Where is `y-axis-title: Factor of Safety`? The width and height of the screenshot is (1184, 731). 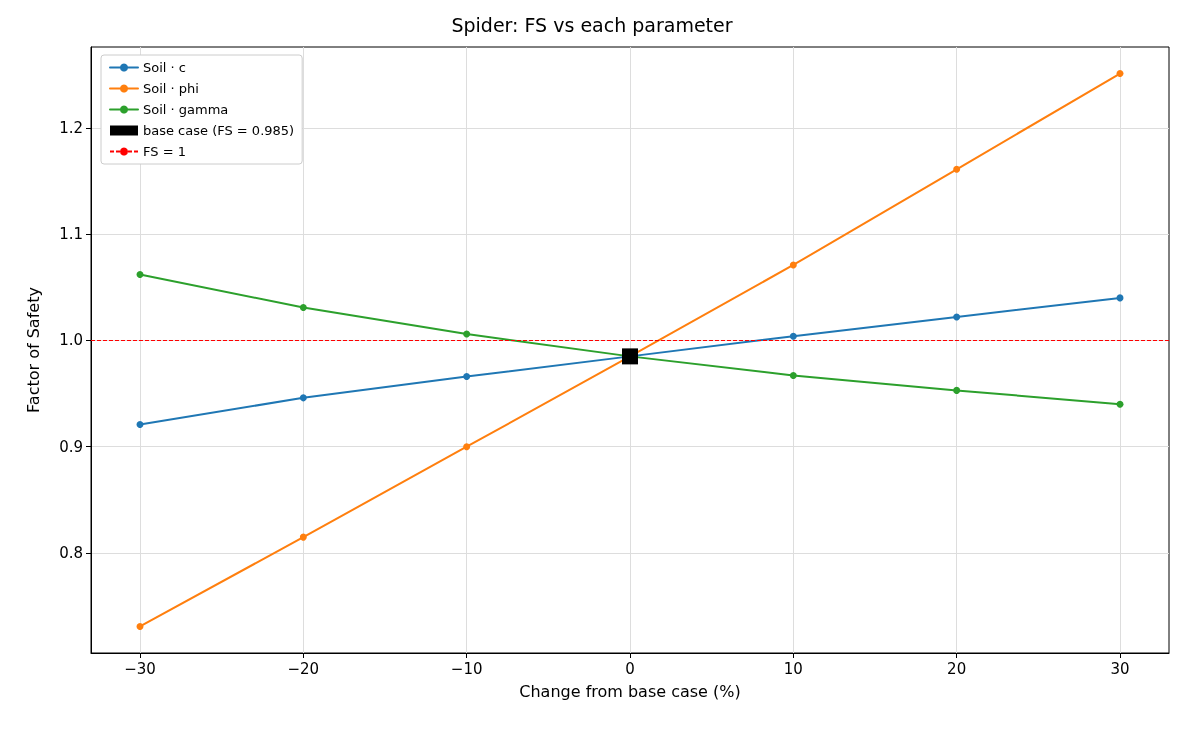
y-axis-title: Factor of Safety is located at coordinates (33, 350).